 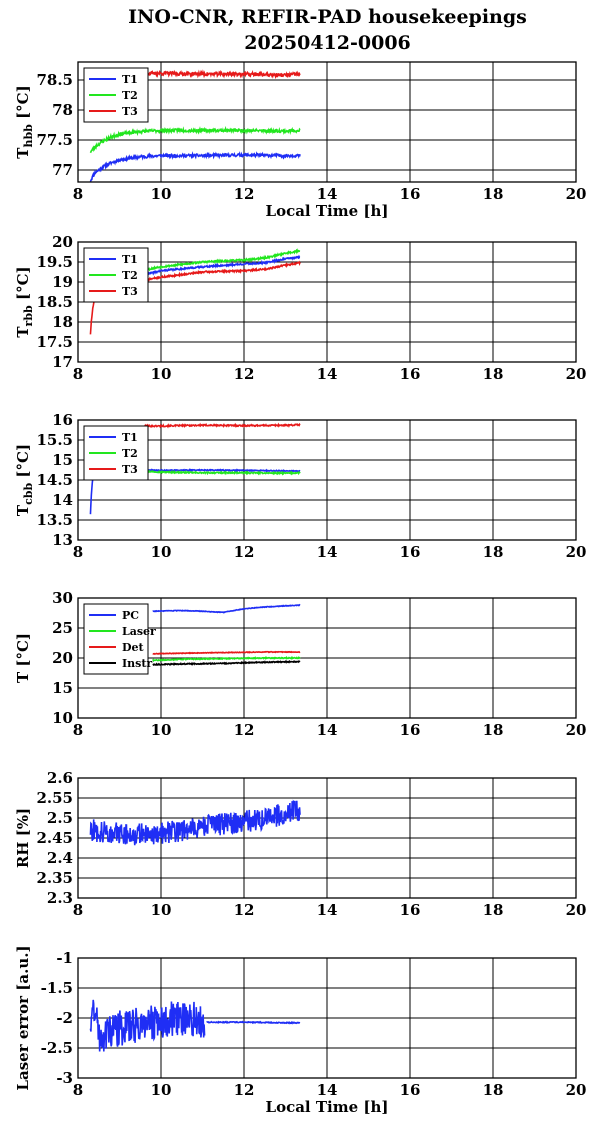 I want to click on y-axis-label: Laser error [a.u.], so click(x=23, y=1017).